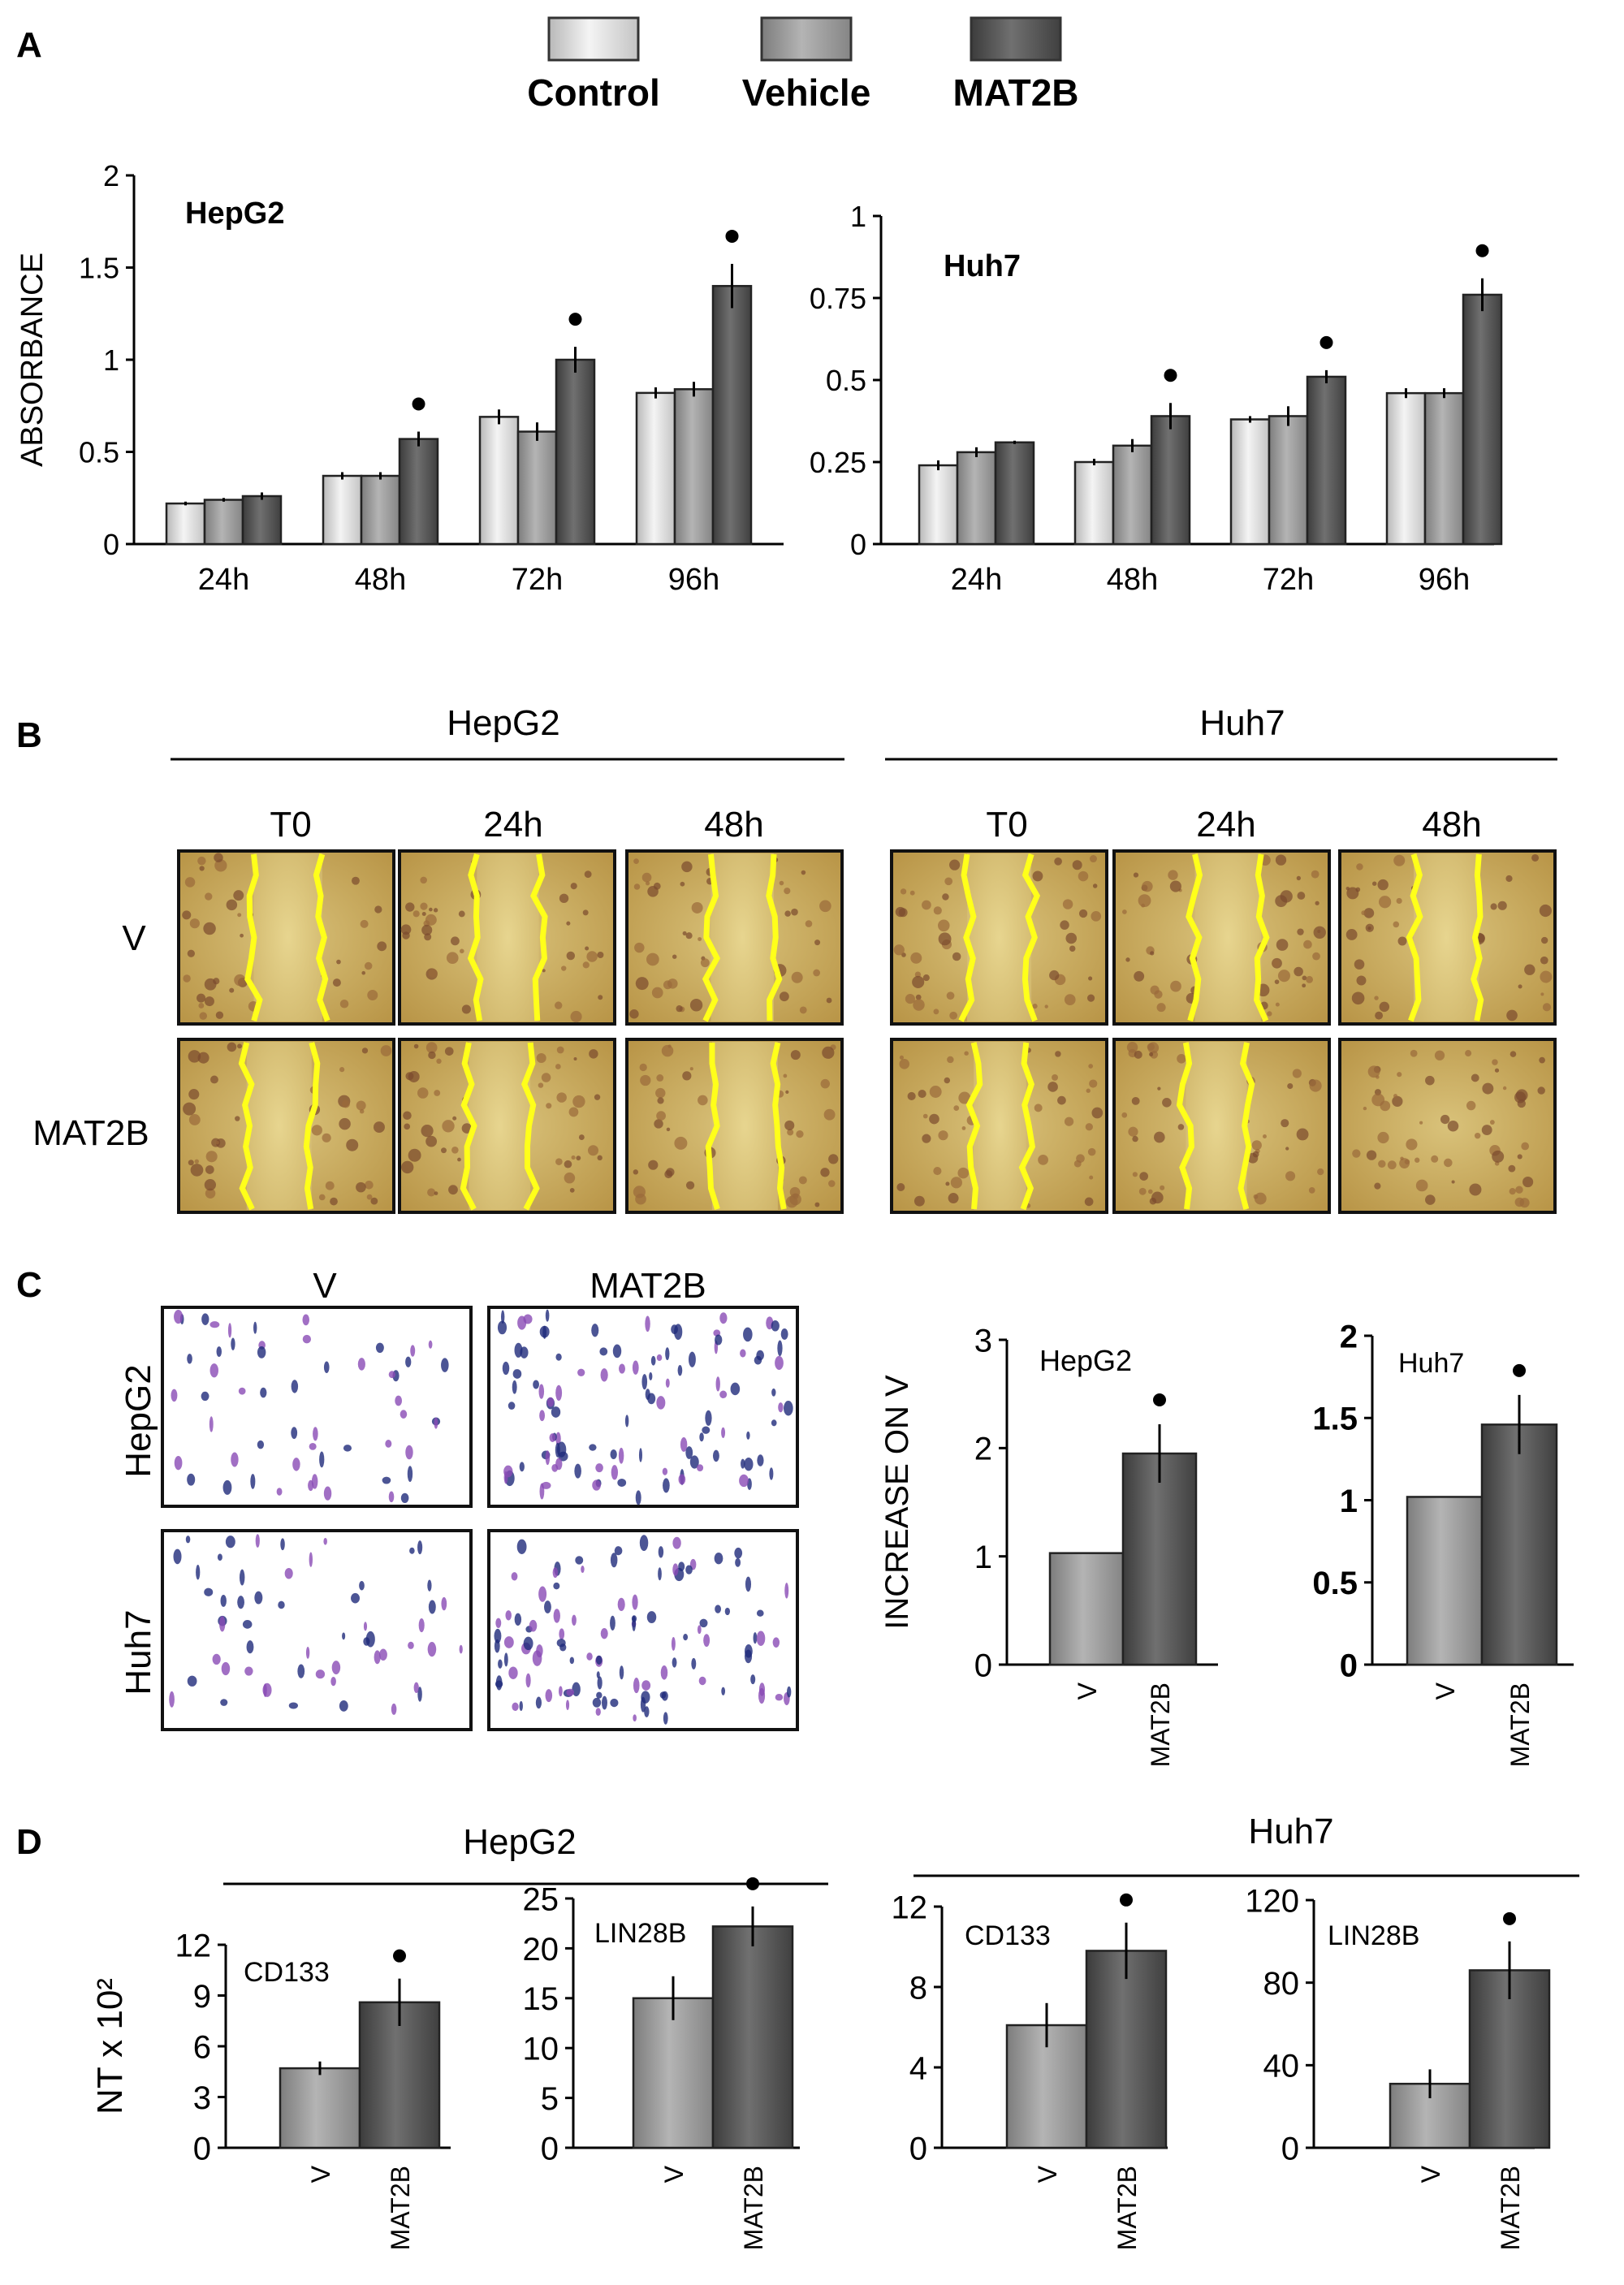 The width and height of the screenshot is (1624, 2285). I want to click on y-tick-label: 12, so click(193, 1946).